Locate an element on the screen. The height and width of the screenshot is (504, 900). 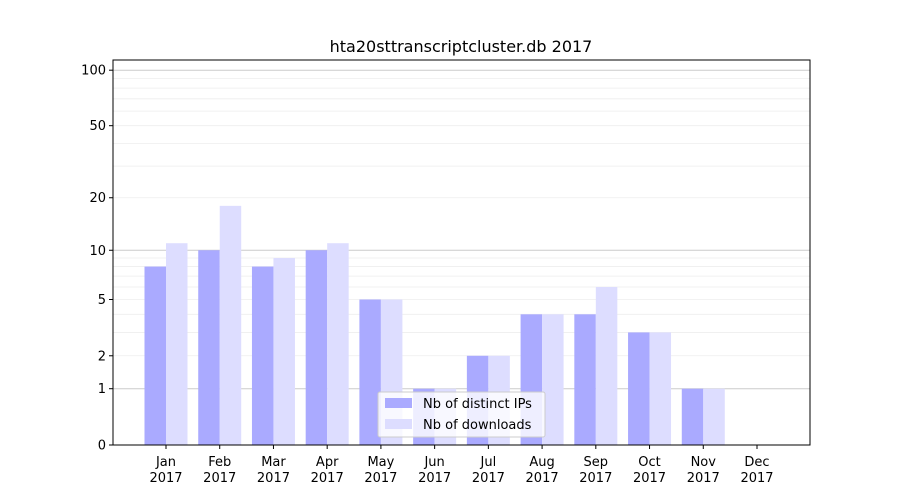
x-tick-label: May 2017 is located at coordinates (380, 470).